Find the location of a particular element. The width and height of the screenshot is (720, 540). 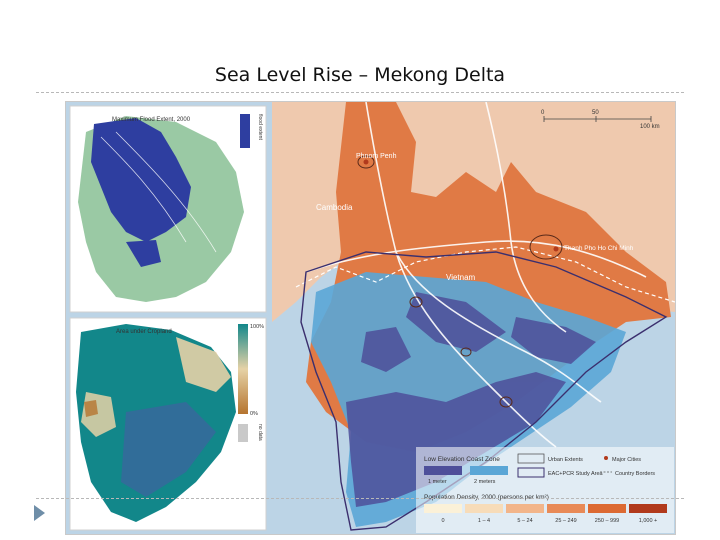

legend-swatch-study is located at coordinates (531, 472).